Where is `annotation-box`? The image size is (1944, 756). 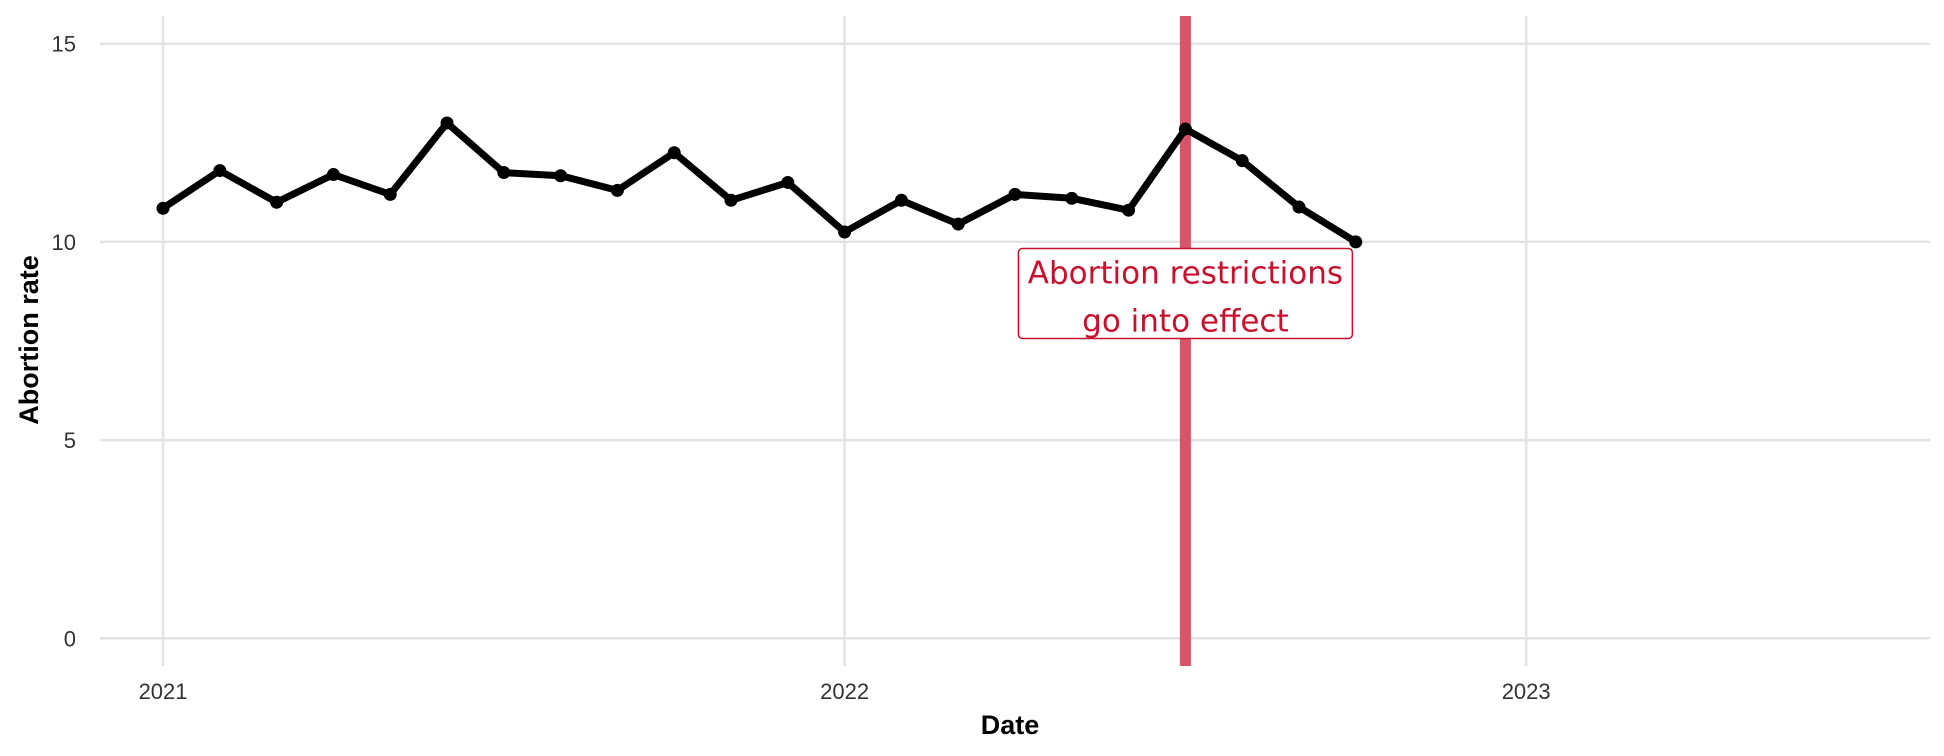 annotation-box is located at coordinates (1185, 293).